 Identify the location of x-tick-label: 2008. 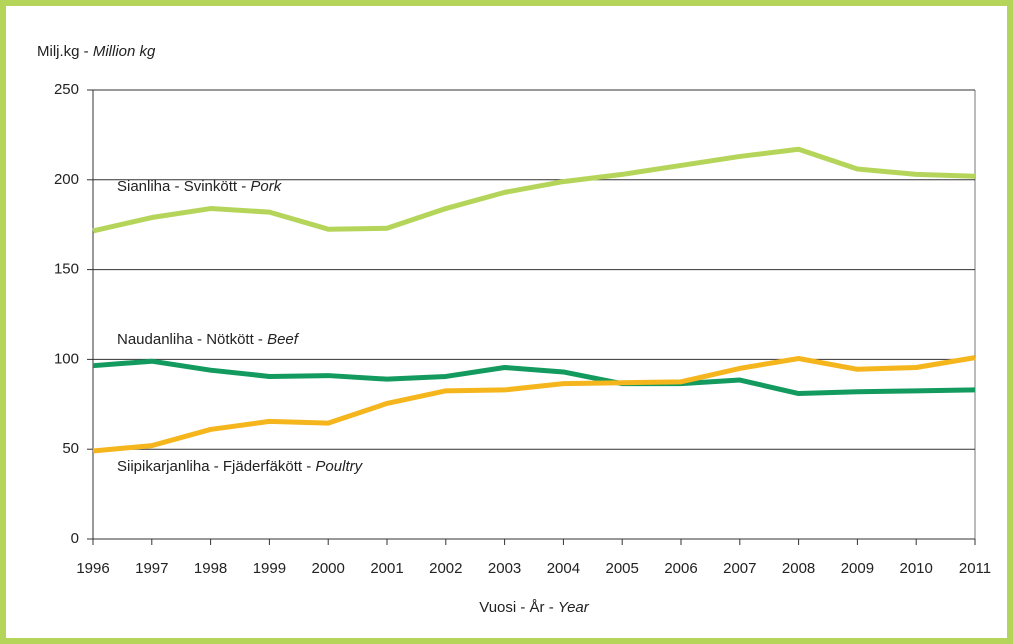
(798, 568).